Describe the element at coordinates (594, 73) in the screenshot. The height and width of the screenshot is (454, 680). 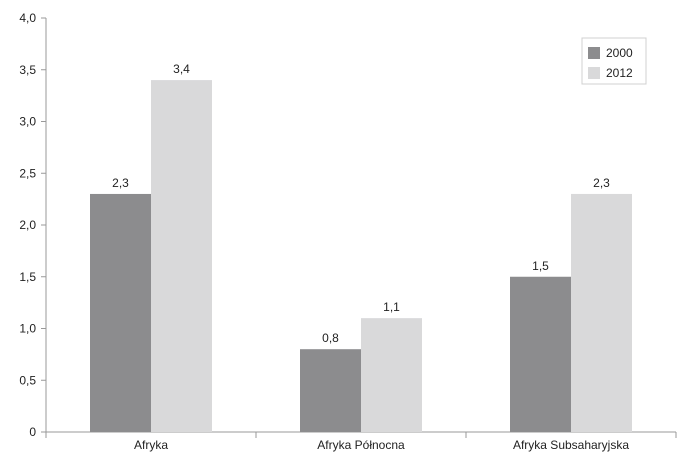
I see `legend-swatch-2012` at that location.